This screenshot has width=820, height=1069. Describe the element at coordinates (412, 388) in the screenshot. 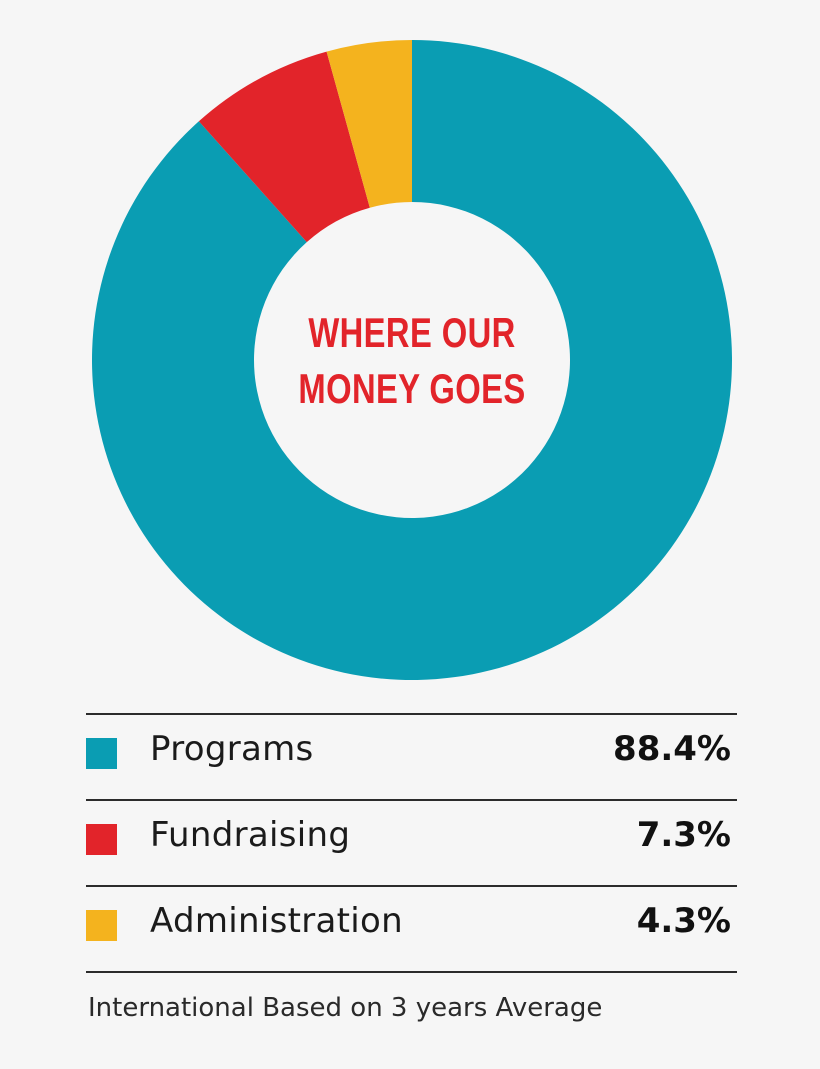

I see `chart-title-line-2: MONEY GOES` at that location.